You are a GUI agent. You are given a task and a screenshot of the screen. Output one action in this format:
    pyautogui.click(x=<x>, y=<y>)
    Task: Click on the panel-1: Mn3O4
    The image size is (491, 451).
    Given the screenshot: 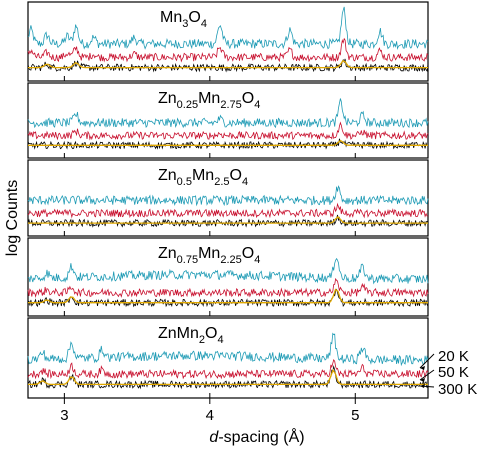 What is the action you would take?
    pyautogui.click(x=228, y=41)
    